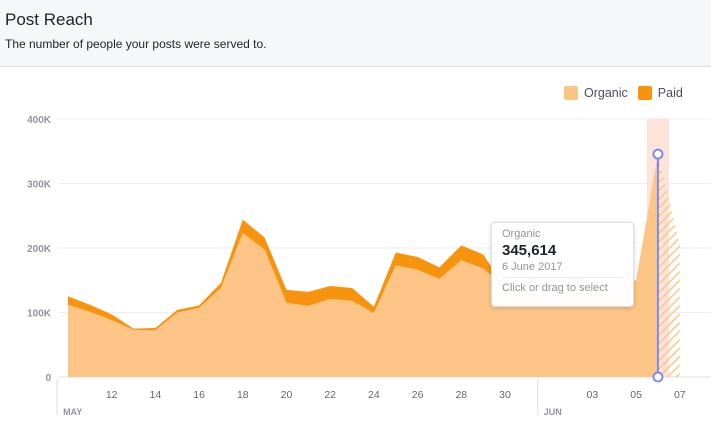  Describe the element at coordinates (658, 154) in the screenshot. I see `selected-point-marker` at that location.